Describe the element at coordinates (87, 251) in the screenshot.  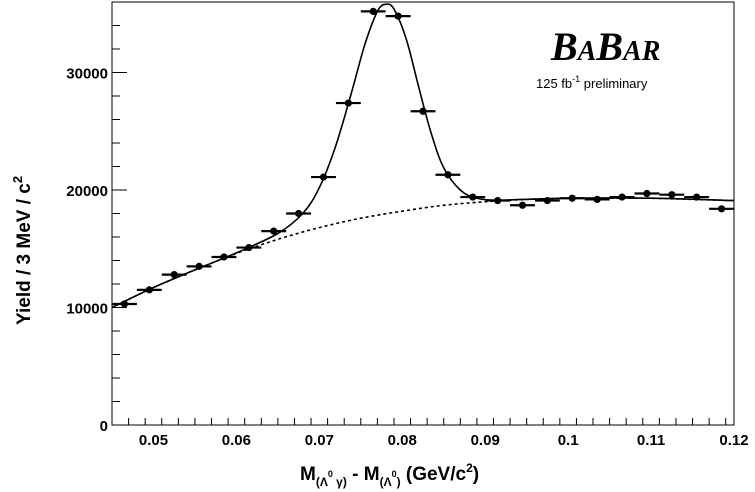
I see `y-tick-labels: 0 10000 20000 30000` at that location.